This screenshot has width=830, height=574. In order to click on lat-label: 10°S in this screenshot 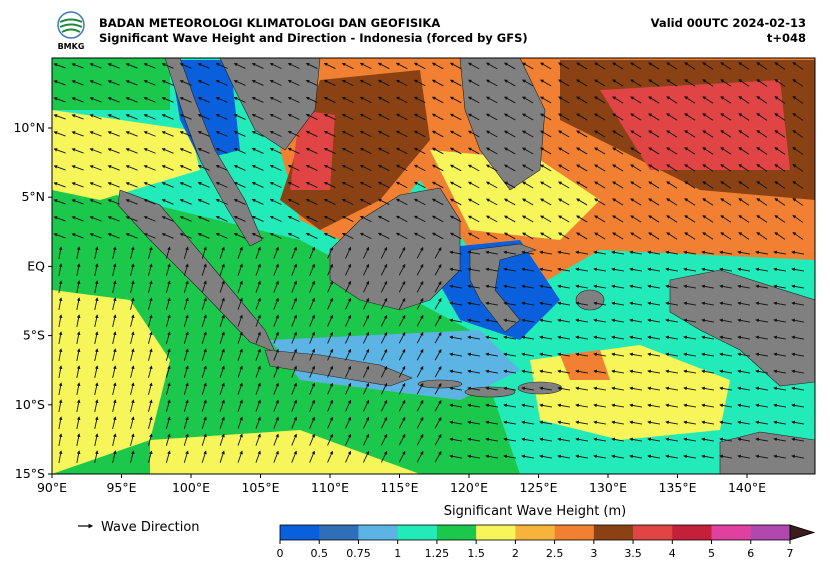, I will do `click(30, 404)`.